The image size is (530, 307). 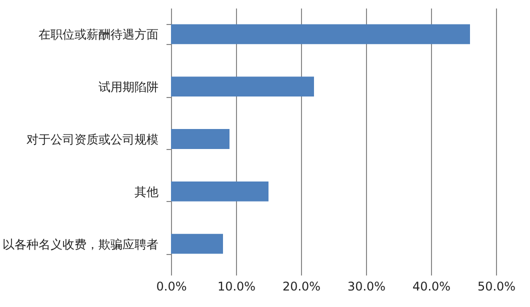 What do you see at coordinates (146, 191) in the screenshot?
I see `y-tick-label: 其他` at bounding box center [146, 191].